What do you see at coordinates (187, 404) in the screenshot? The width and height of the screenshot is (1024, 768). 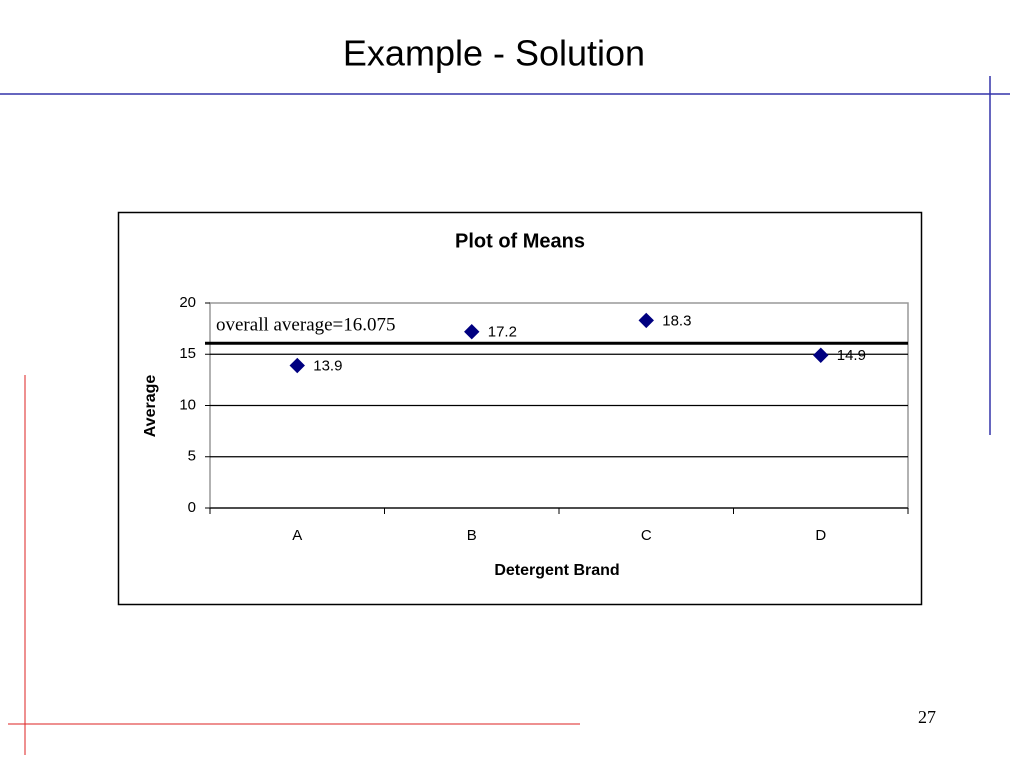 I see `y-tick-label: 10` at bounding box center [187, 404].